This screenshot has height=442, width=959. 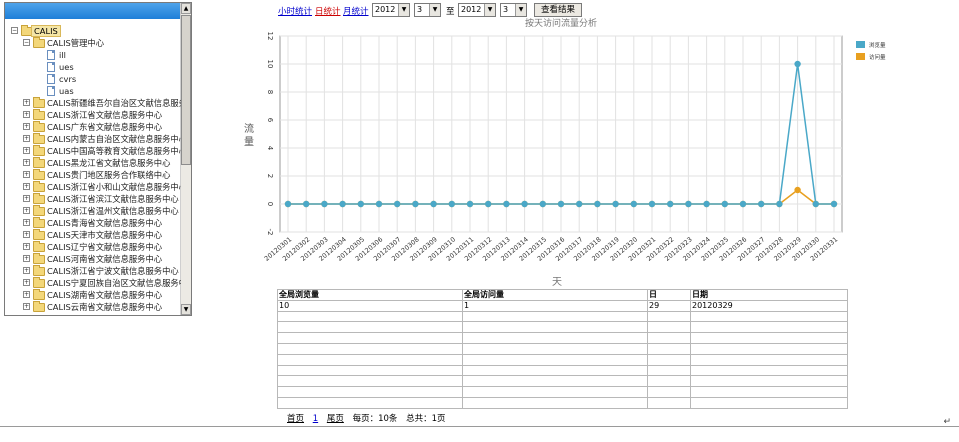 I want to click on tree-node-label: CALIS中国高等教育文献信息服务中心, so click(x=114, y=151).